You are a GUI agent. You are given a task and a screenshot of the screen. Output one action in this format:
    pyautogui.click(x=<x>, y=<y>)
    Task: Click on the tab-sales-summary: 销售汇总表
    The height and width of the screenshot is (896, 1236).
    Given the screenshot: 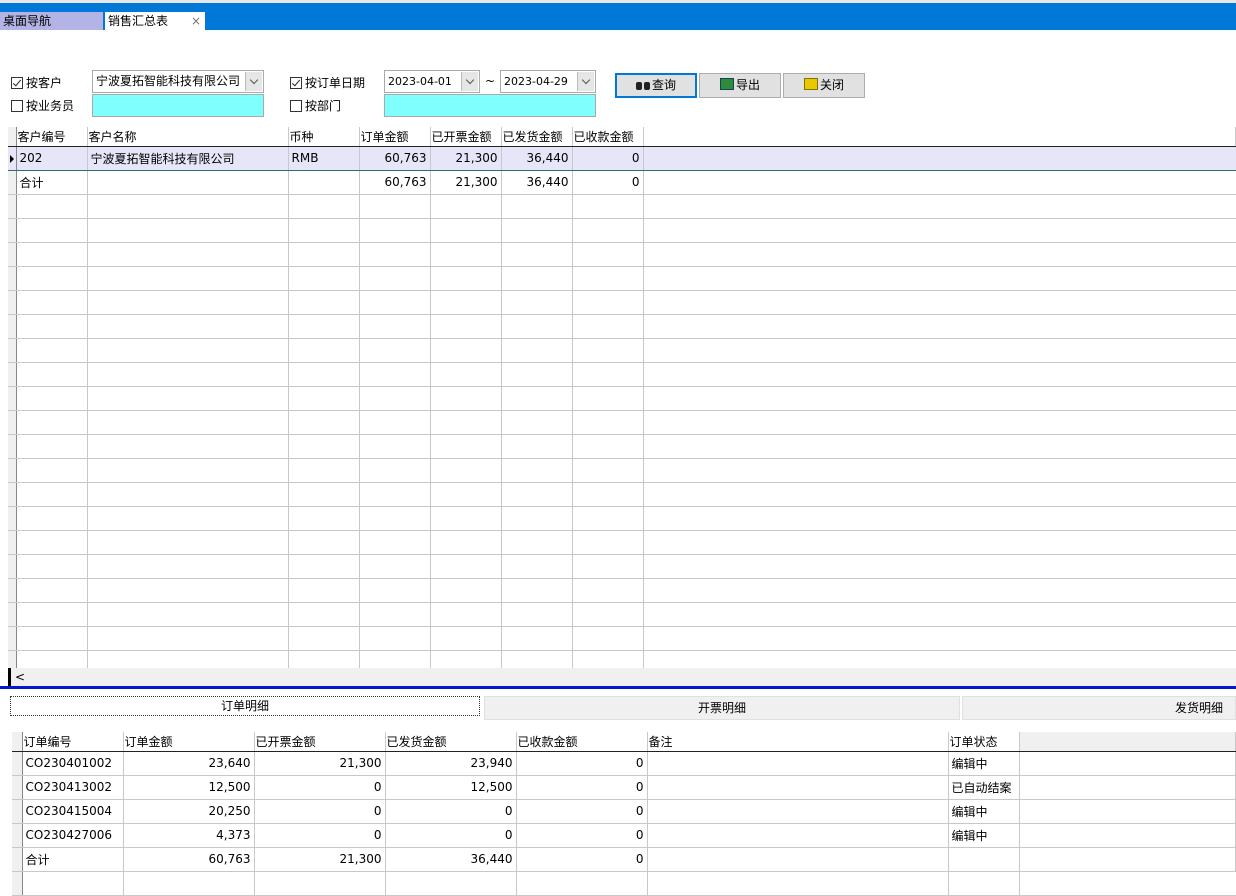 What is the action you would take?
    pyautogui.click(x=155, y=21)
    